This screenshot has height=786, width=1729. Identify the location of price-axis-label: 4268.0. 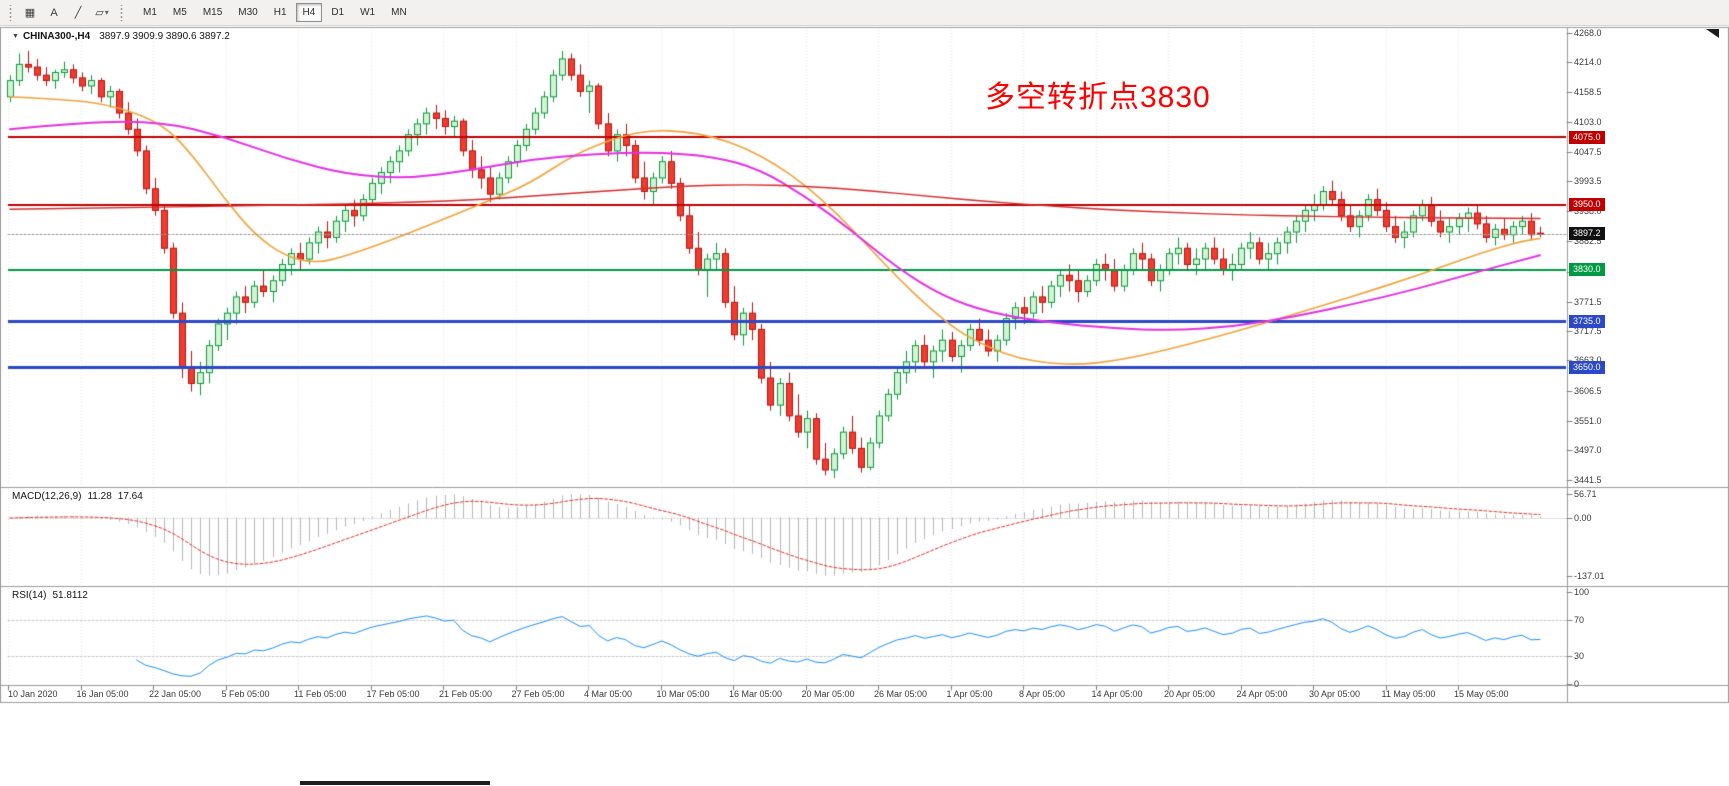
(1588, 33).